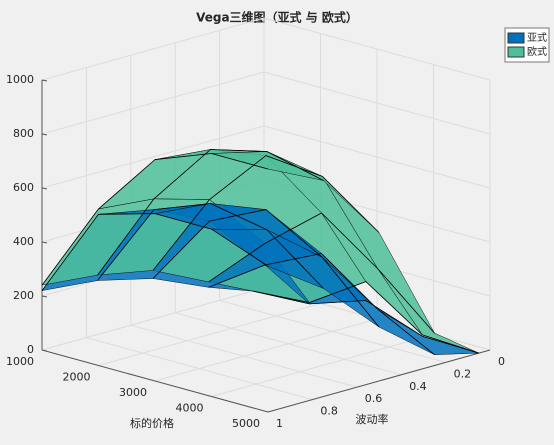  Describe the element at coordinates (501, 361) in the screenshot. I see `y-tick-label: 0` at that location.